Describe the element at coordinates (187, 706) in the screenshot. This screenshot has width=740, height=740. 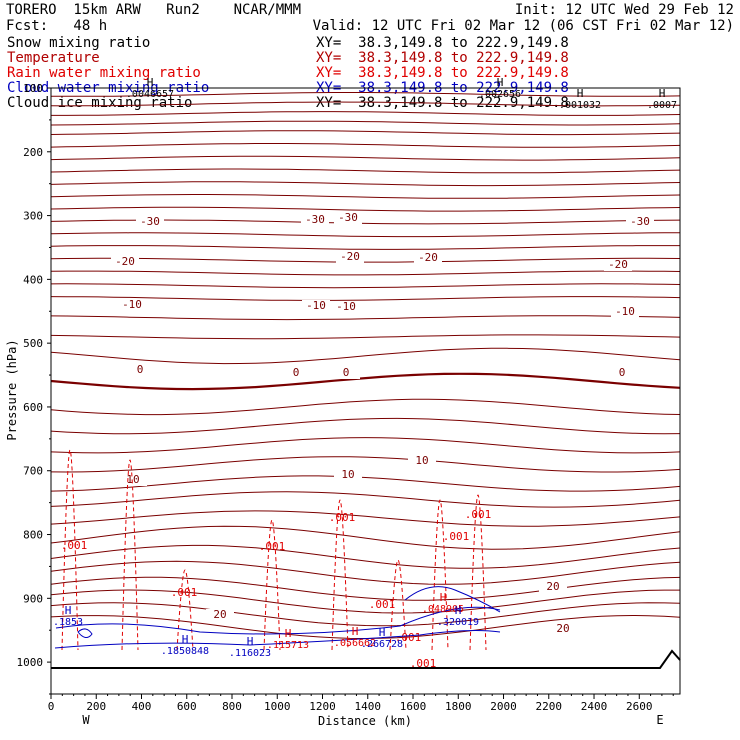
I see `x-tick-label: 600` at that location.